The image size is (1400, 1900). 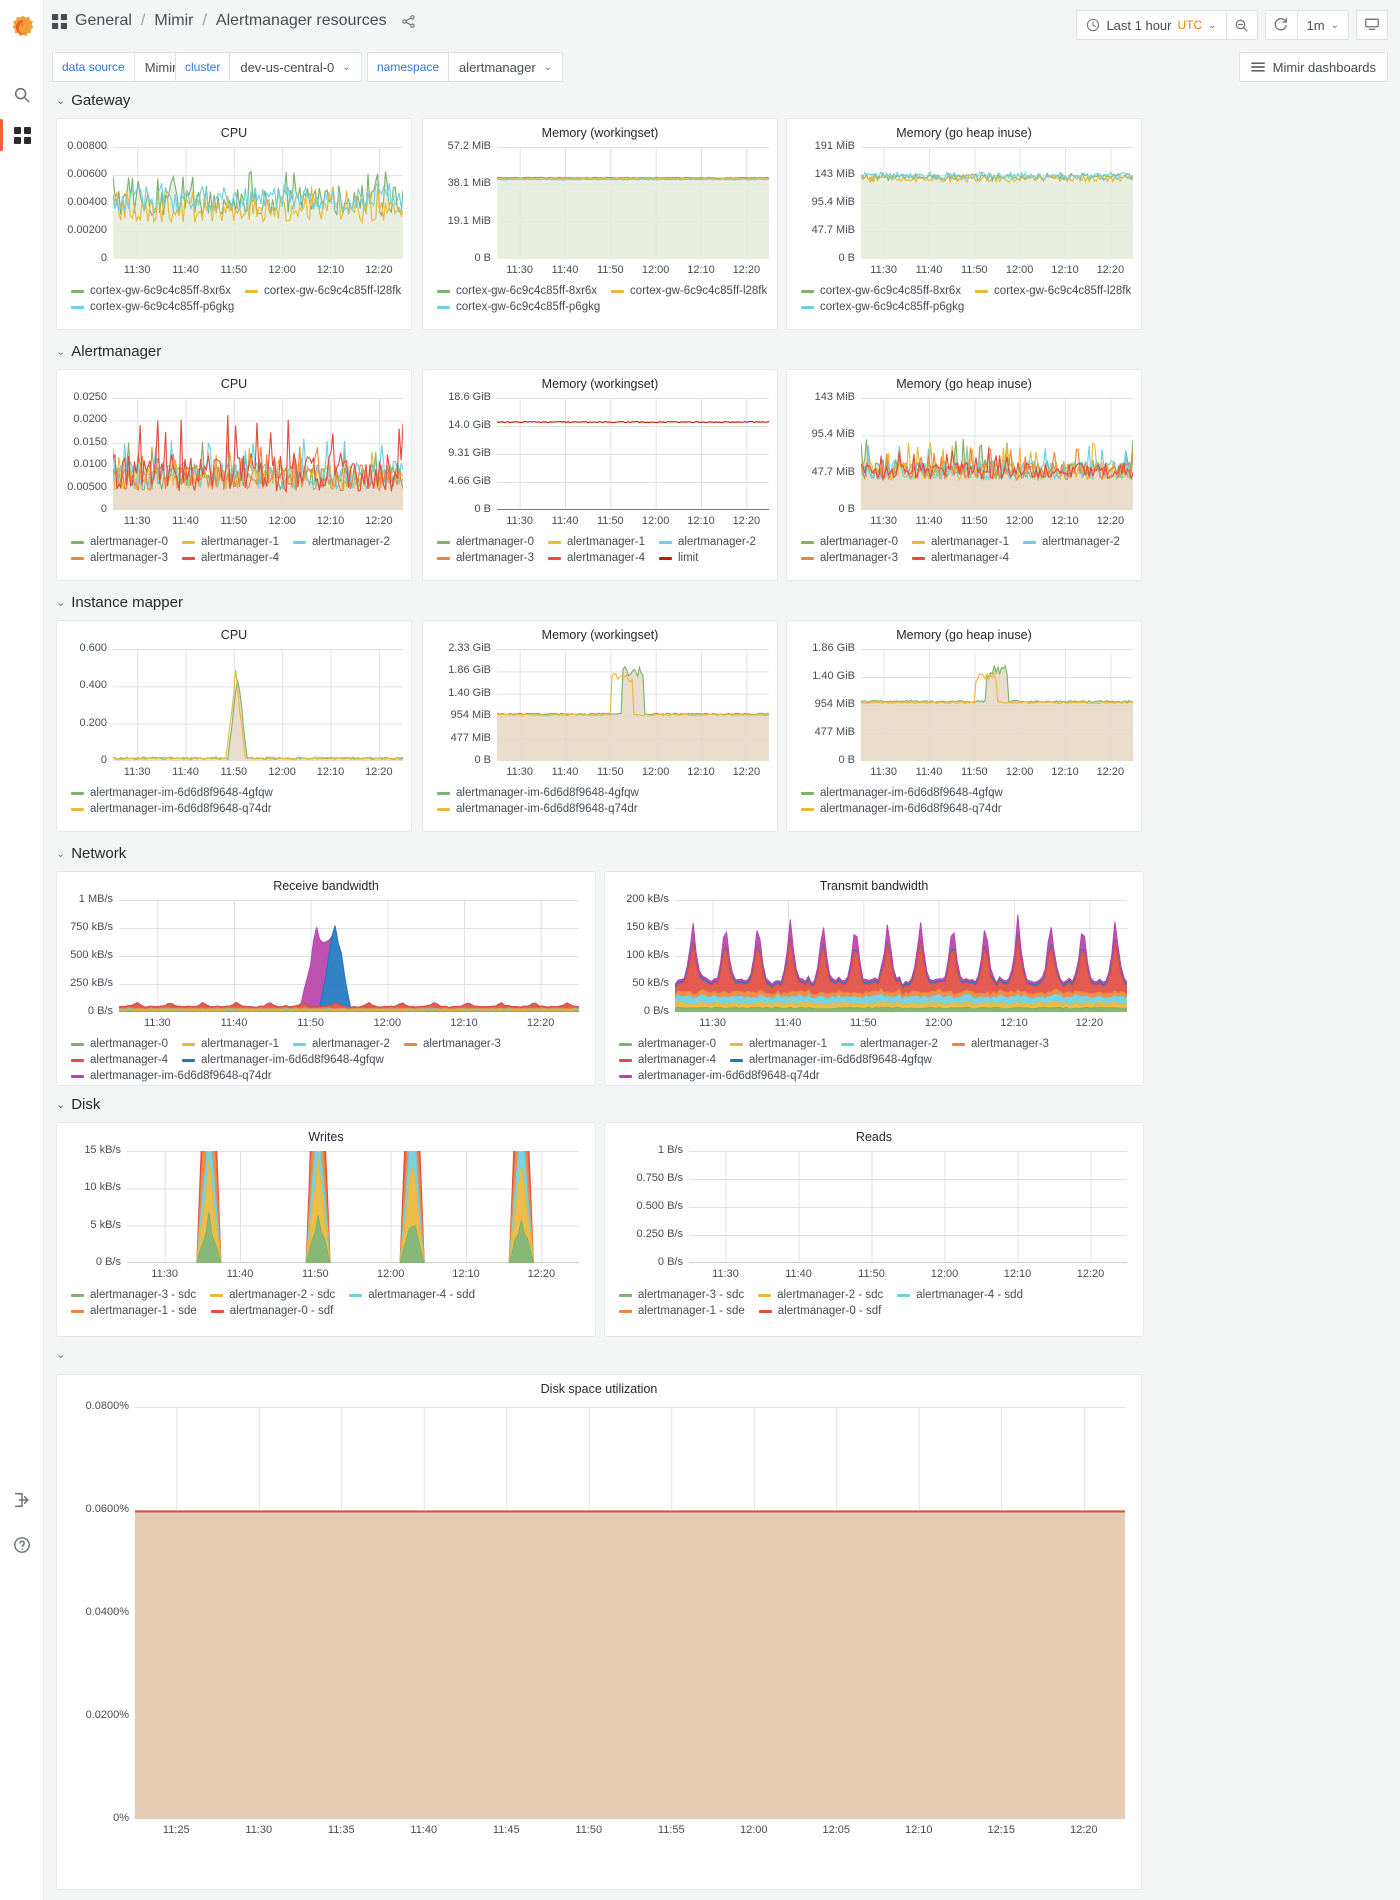 What do you see at coordinates (22, 95) in the screenshot?
I see `search-icon` at bounding box center [22, 95].